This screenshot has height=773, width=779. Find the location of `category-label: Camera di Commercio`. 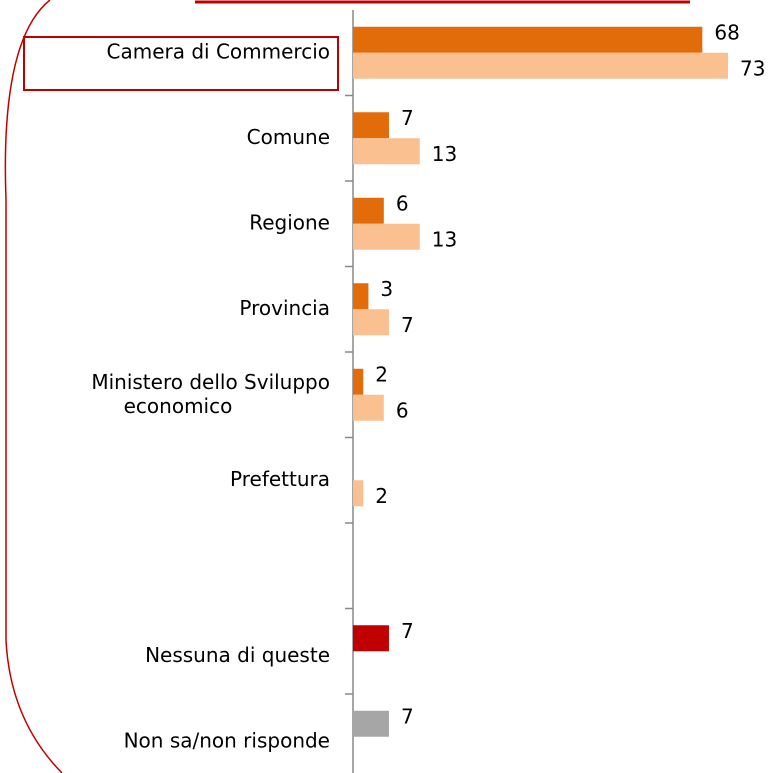

category-label: Camera di Commercio is located at coordinates (219, 51).